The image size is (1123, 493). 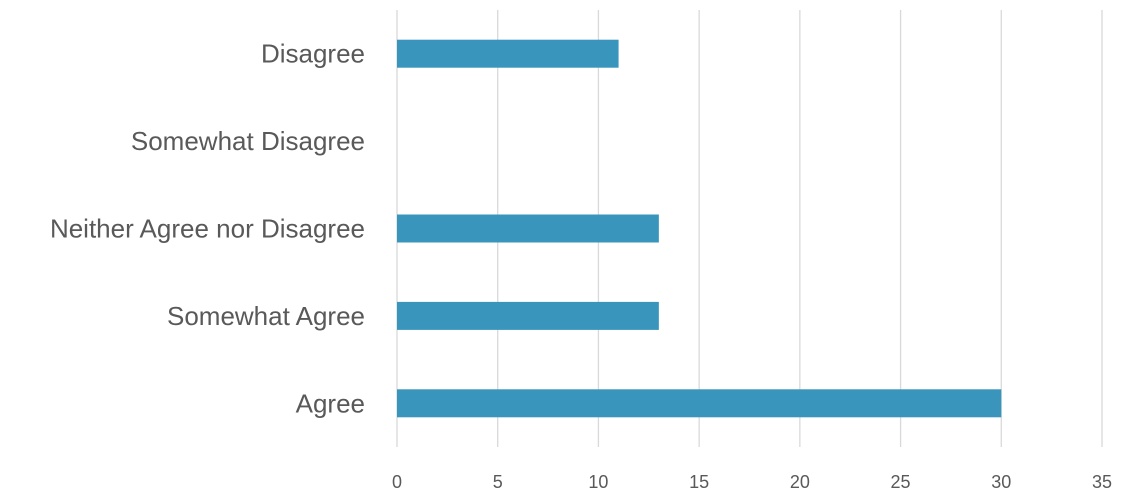 I want to click on x-tick-label: 30, so click(x=1001, y=482).